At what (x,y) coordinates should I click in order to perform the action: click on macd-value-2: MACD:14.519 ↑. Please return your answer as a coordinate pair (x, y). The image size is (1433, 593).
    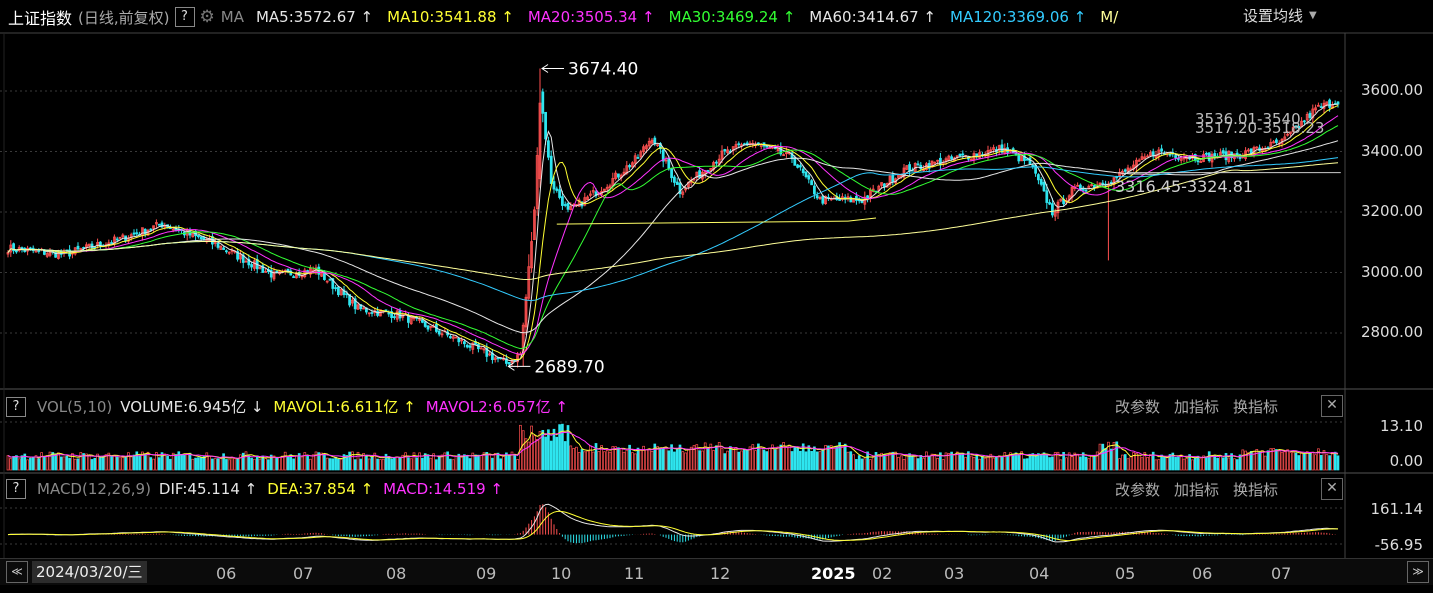
    Looking at the image, I should click on (443, 489).